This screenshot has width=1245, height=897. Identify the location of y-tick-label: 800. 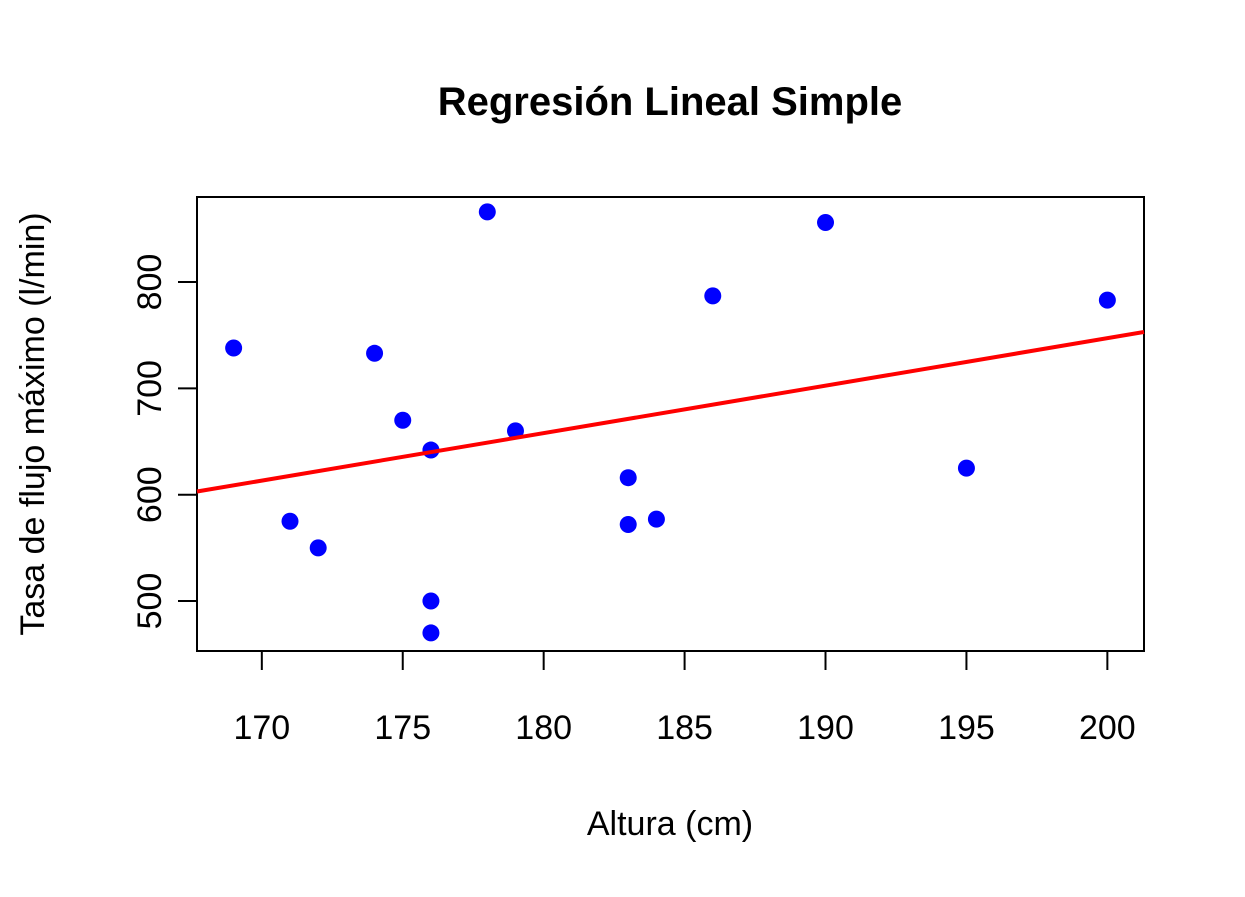
(150, 282).